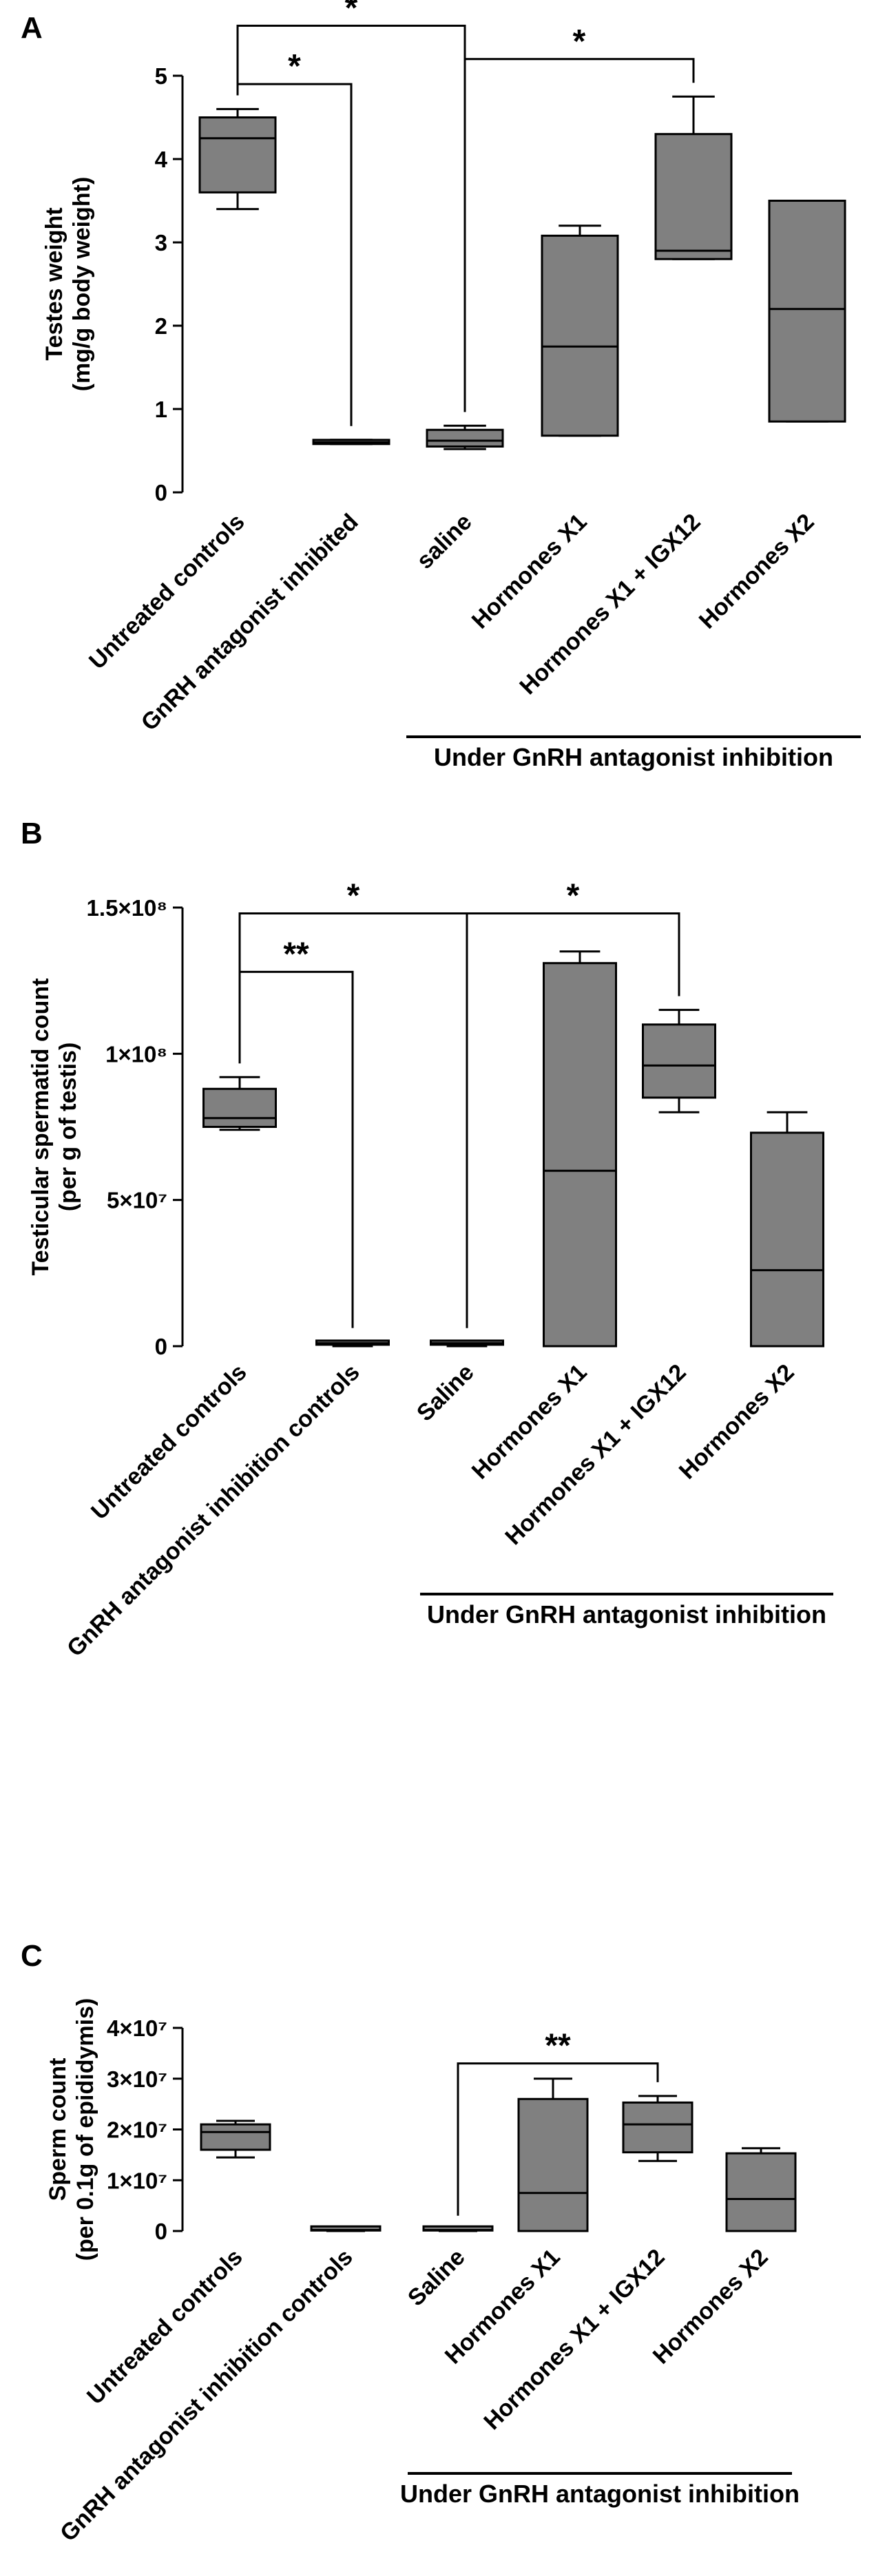 This screenshot has height=2576, width=876. I want to click on y-tick-label: 2, so click(161, 326).